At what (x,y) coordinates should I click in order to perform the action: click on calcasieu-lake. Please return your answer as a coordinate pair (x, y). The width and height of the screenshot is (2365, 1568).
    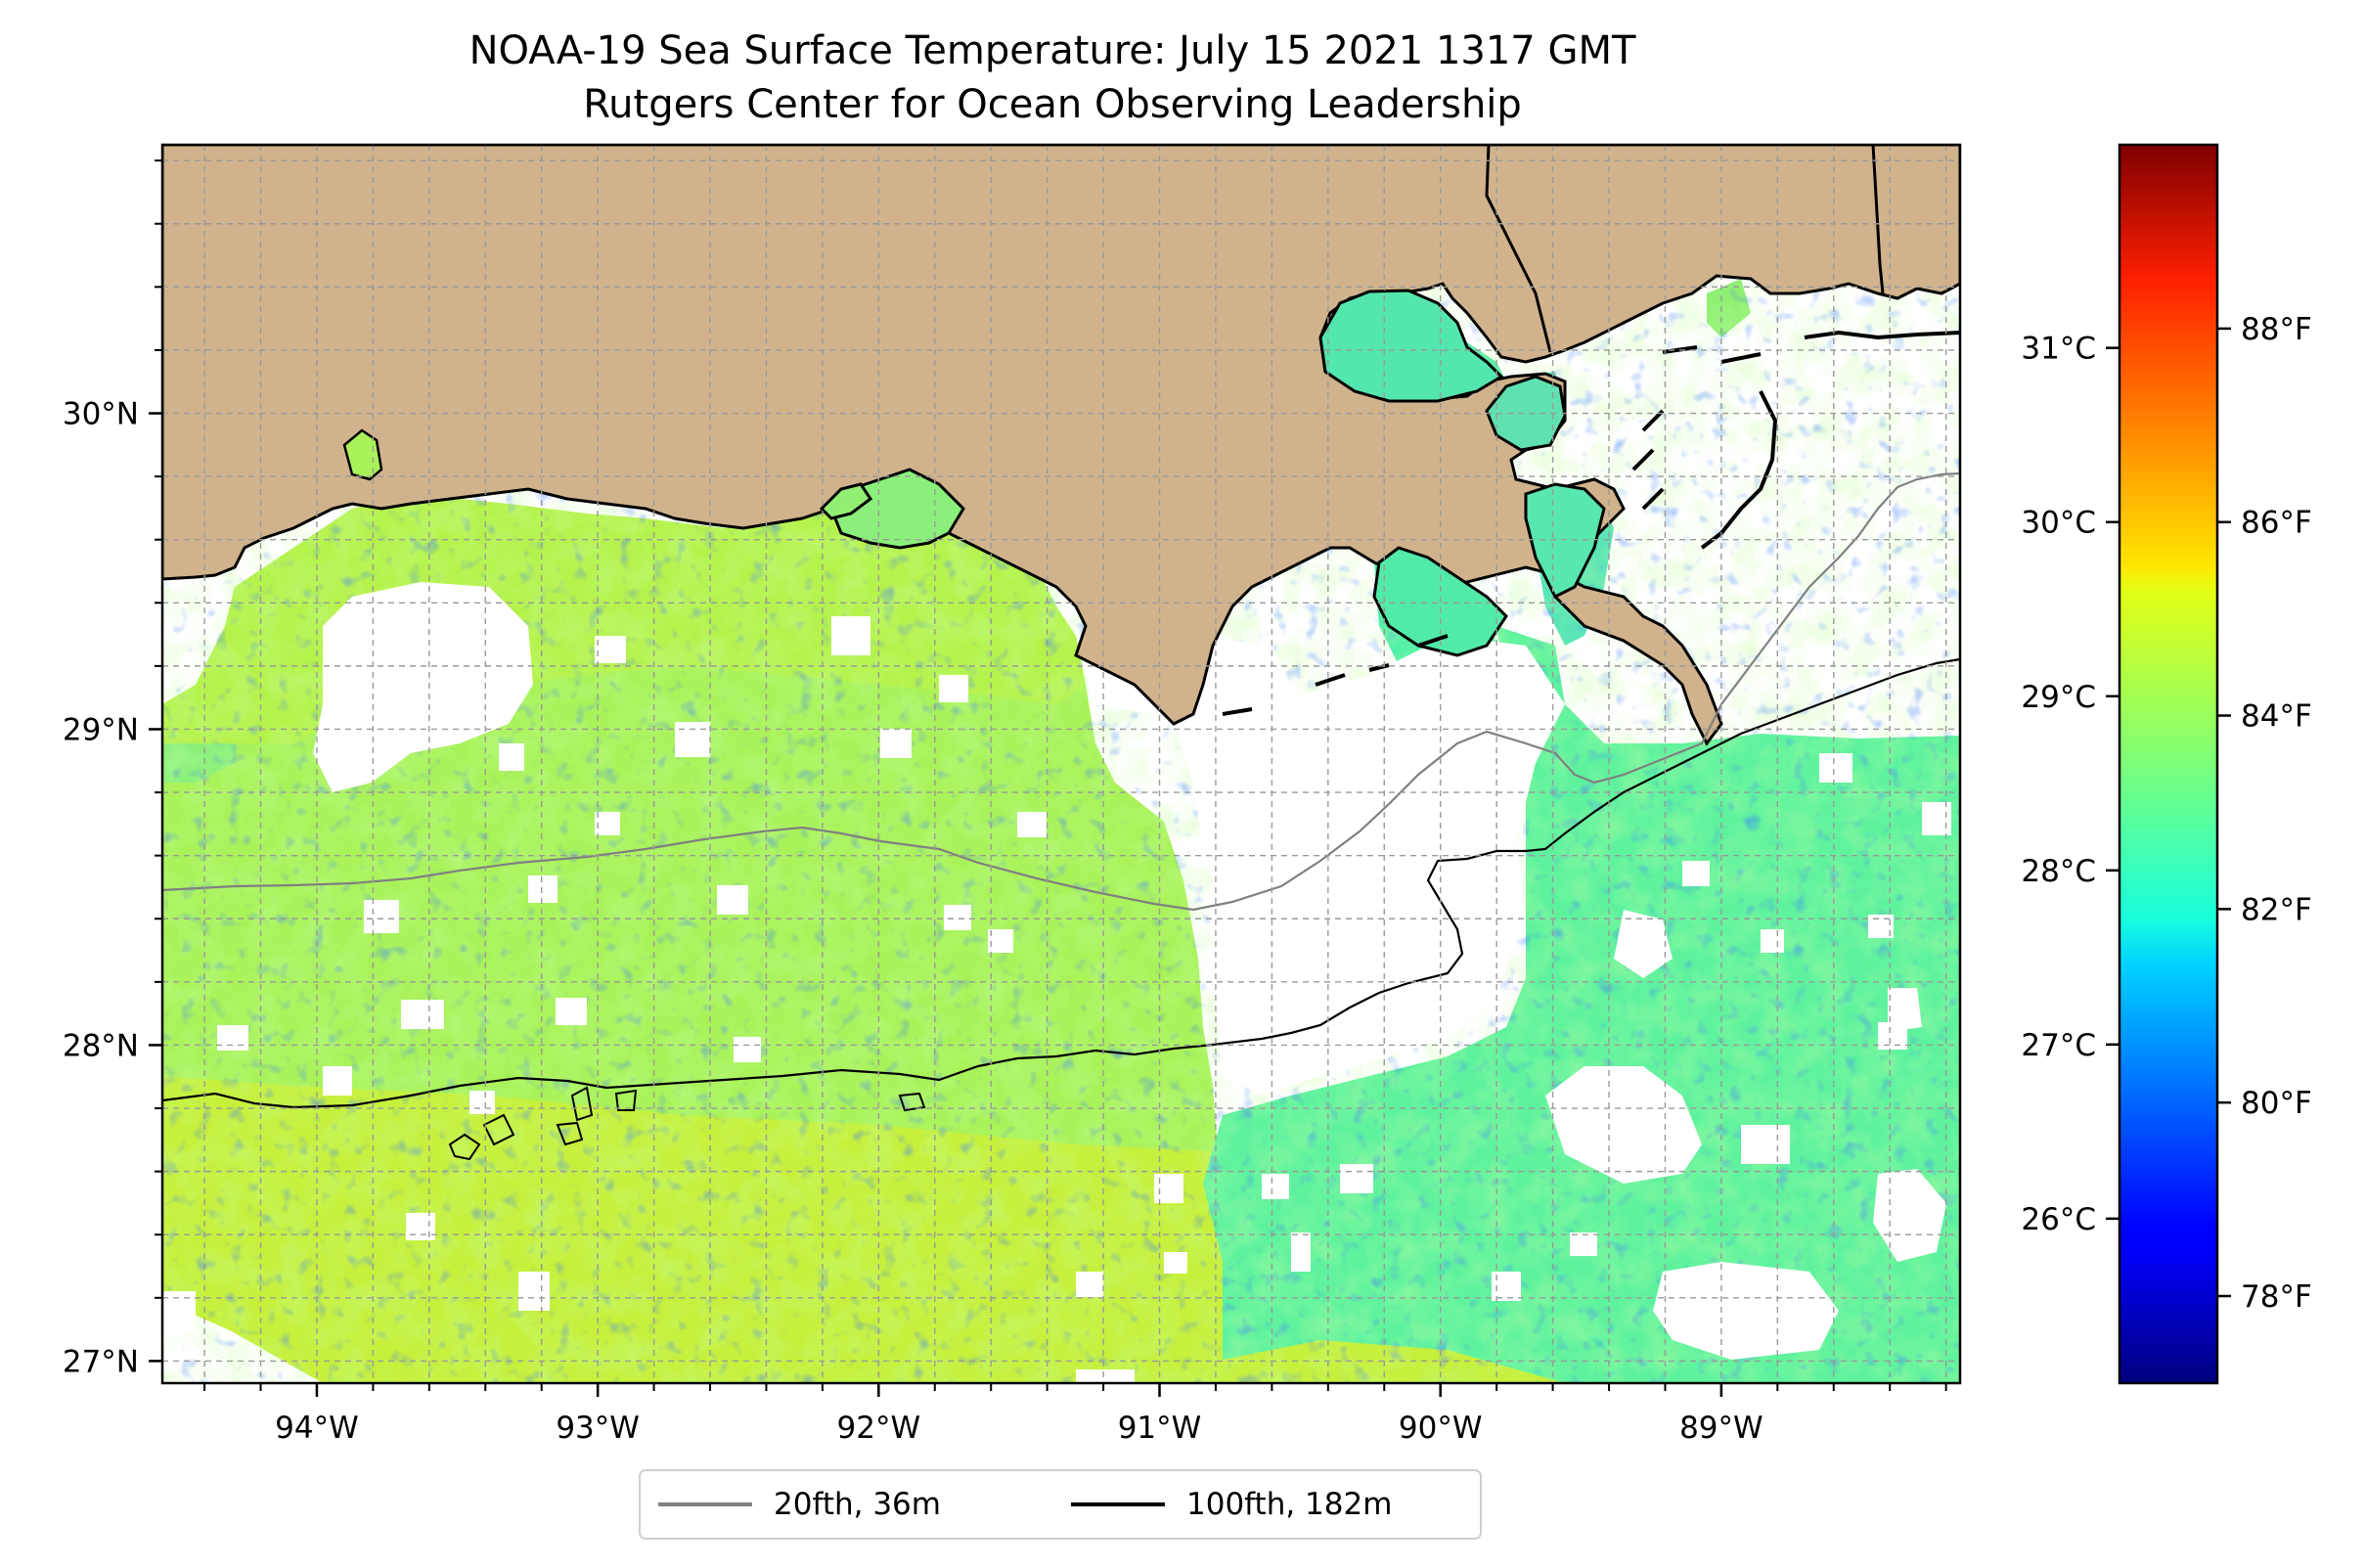
    Looking at the image, I should click on (362, 454).